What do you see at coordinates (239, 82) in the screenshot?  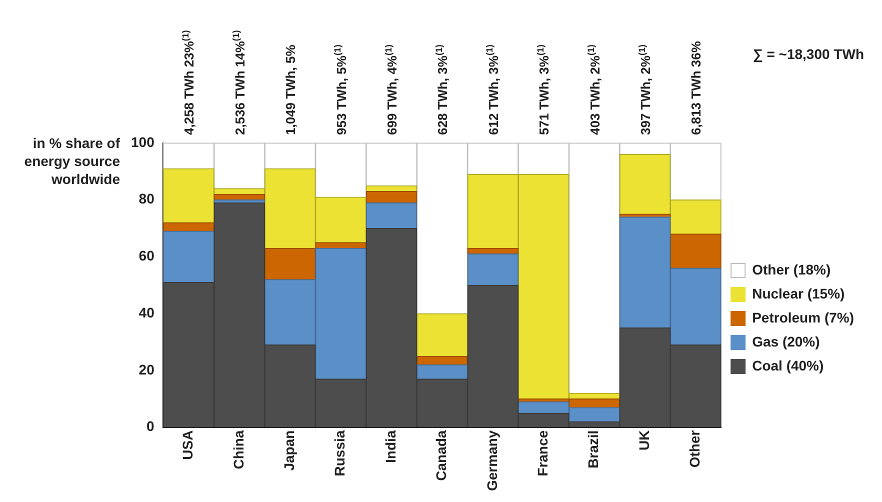 I see `total-label: 2,536 TWh 14%(1)` at bounding box center [239, 82].